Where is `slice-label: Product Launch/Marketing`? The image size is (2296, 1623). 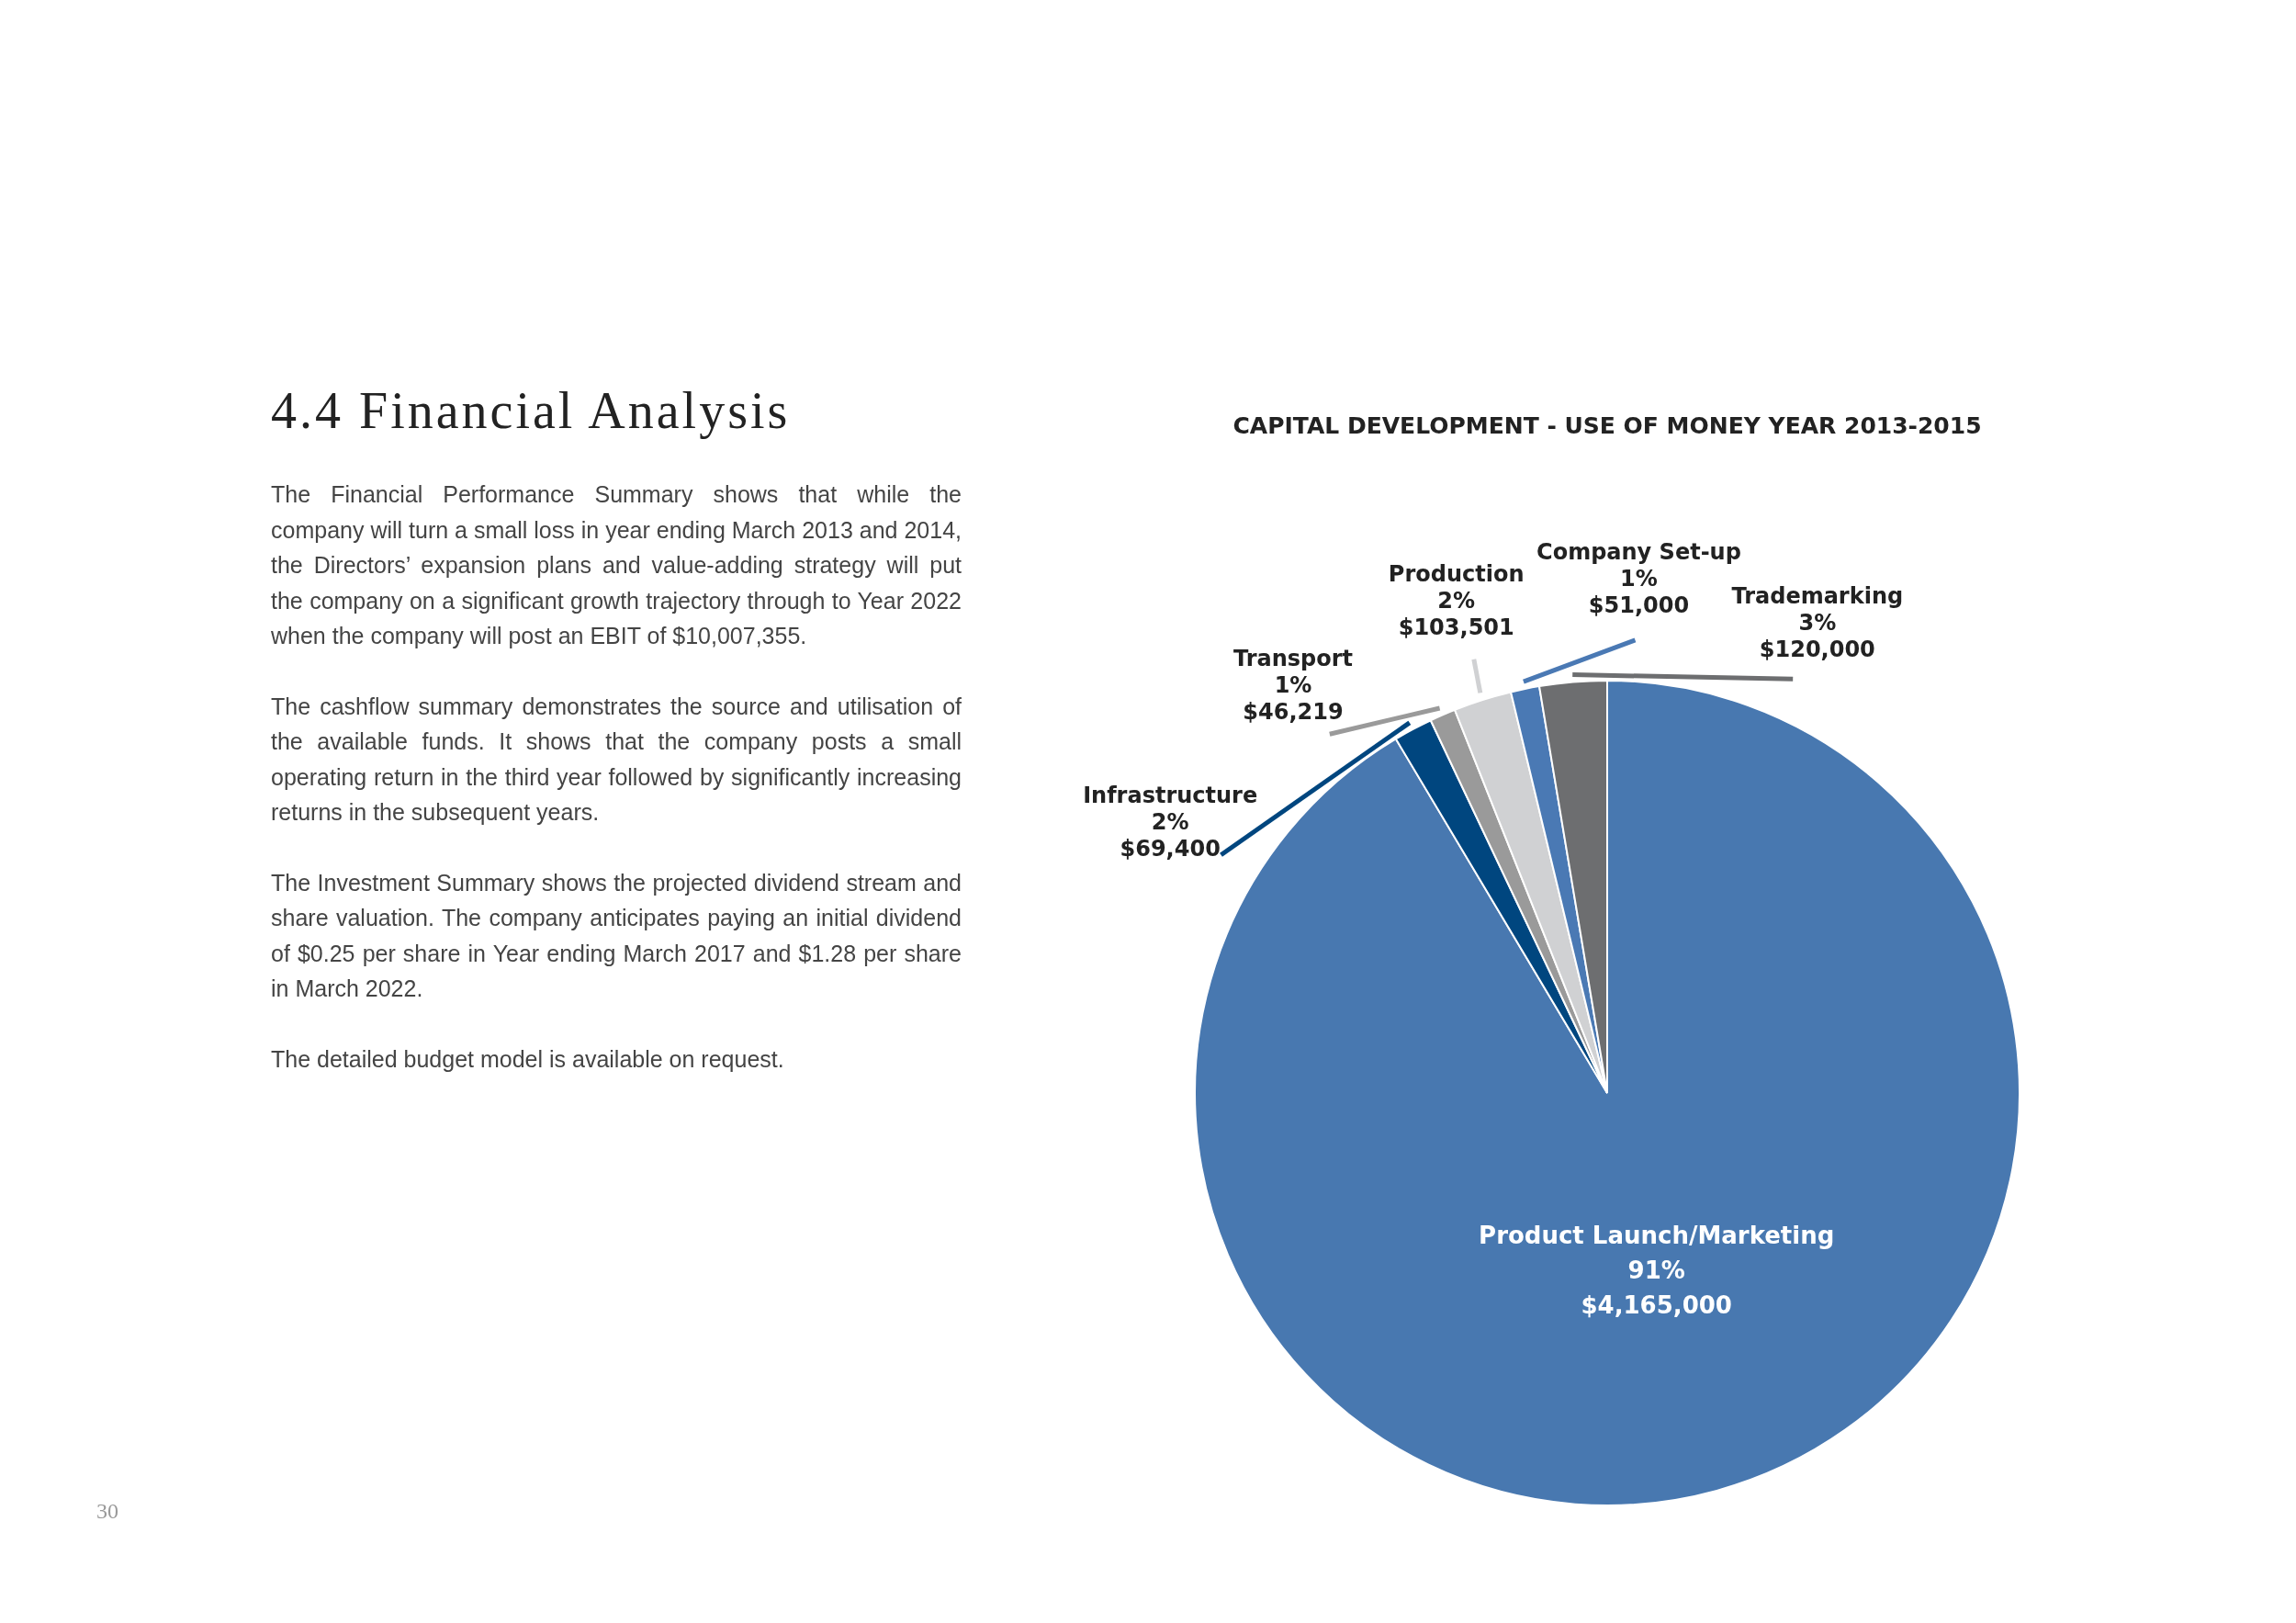 slice-label: Product Launch/Marketing is located at coordinates (1657, 1235).